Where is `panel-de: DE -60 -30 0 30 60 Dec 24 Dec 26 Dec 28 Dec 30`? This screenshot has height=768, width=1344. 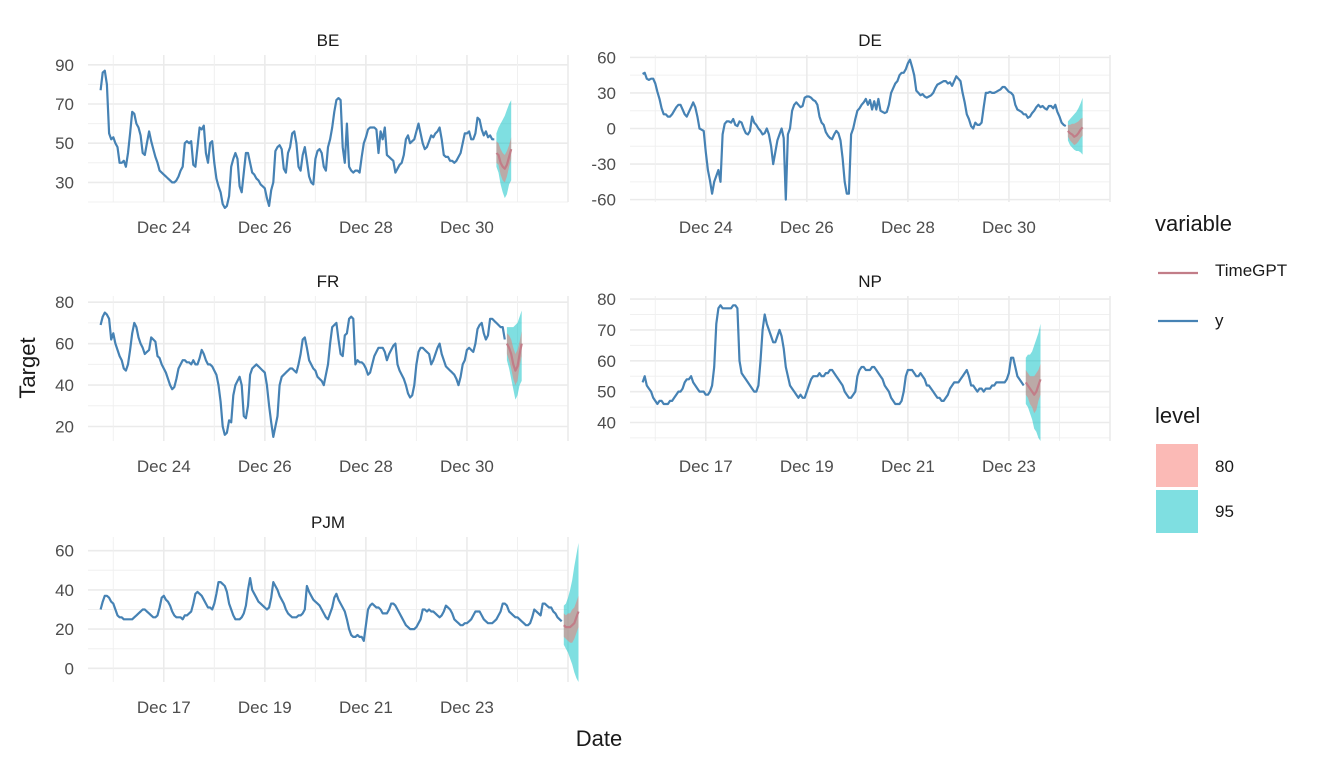 panel-de: DE -60 -30 0 30 60 Dec 24 Dec 26 Dec 28 Dec 30 is located at coordinates (851, 134).